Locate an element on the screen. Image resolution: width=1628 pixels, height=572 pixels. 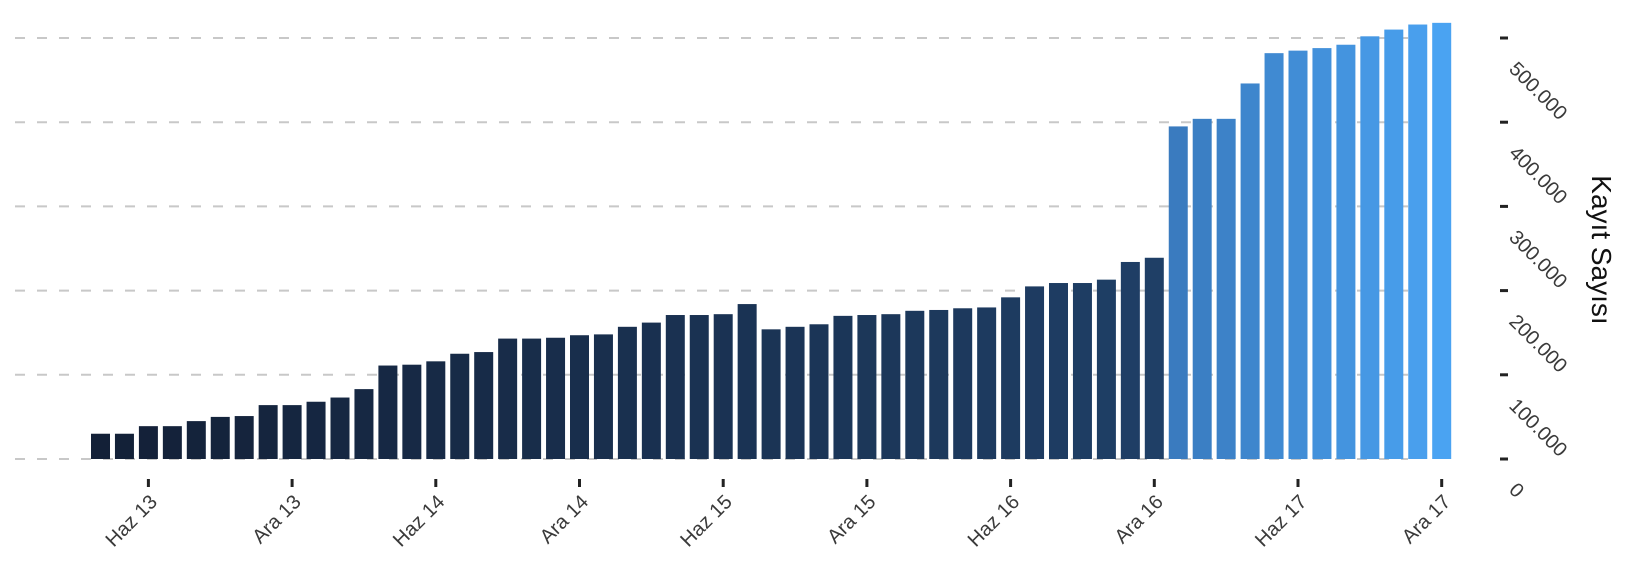
x-tick-label: Haz 13 is located at coordinates (132, 521).